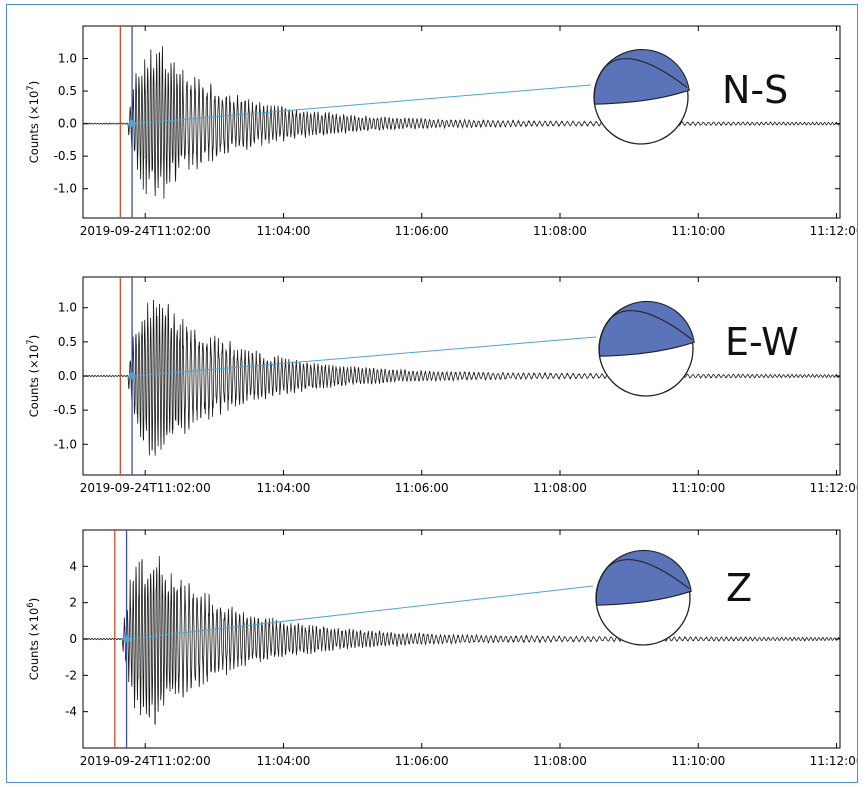 The width and height of the screenshot is (866, 787). What do you see at coordinates (73, 603) in the screenshot?
I see `y-tick-label: 2` at bounding box center [73, 603].